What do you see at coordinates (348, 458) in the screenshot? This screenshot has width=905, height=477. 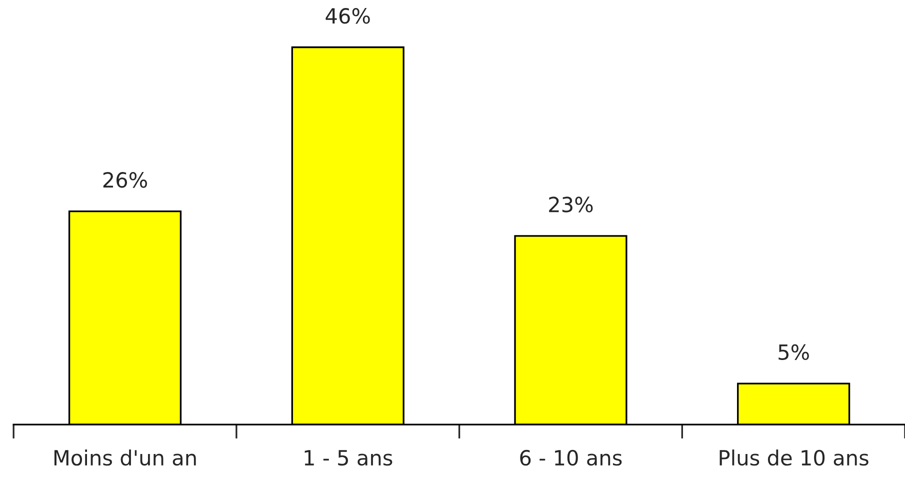 I see `x-tick-label: 1 - 5 ans` at bounding box center [348, 458].